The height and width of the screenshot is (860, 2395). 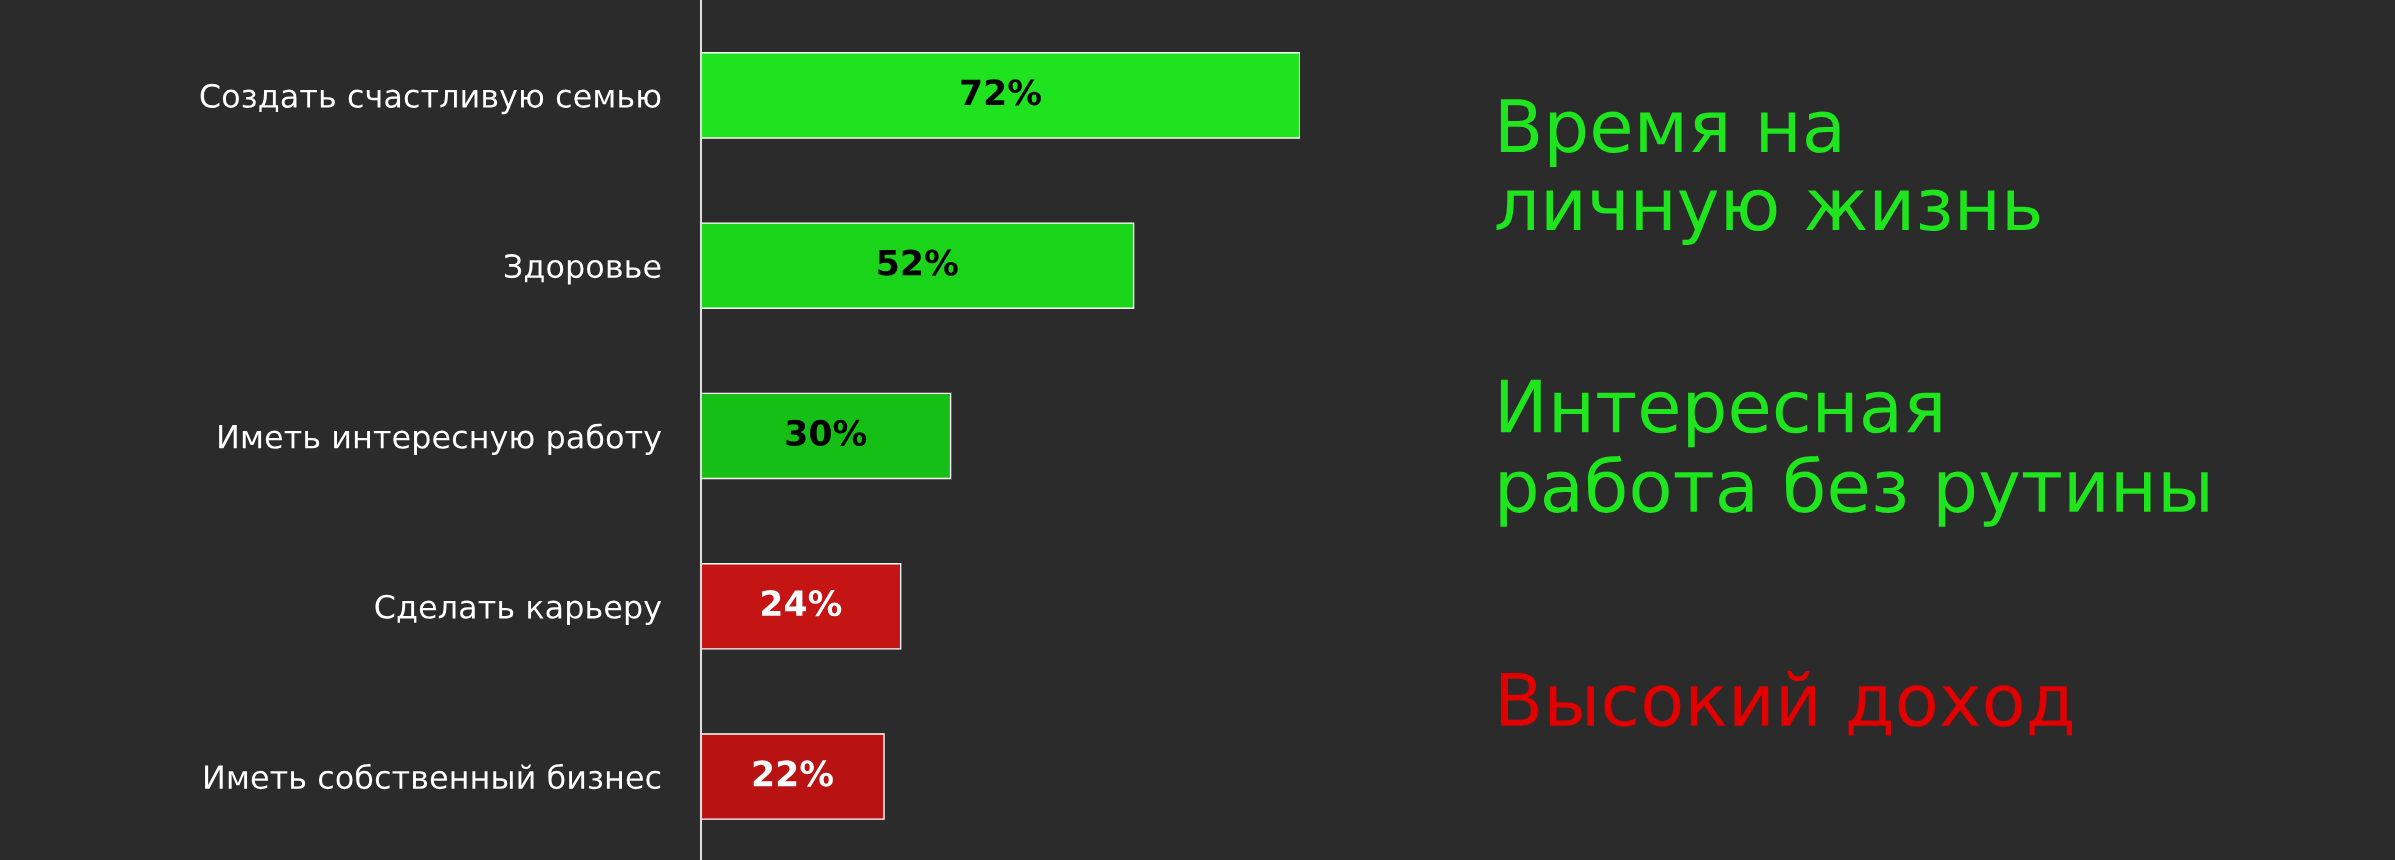 What do you see at coordinates (918, 262) in the screenshot?
I see `data-label: 52%` at bounding box center [918, 262].